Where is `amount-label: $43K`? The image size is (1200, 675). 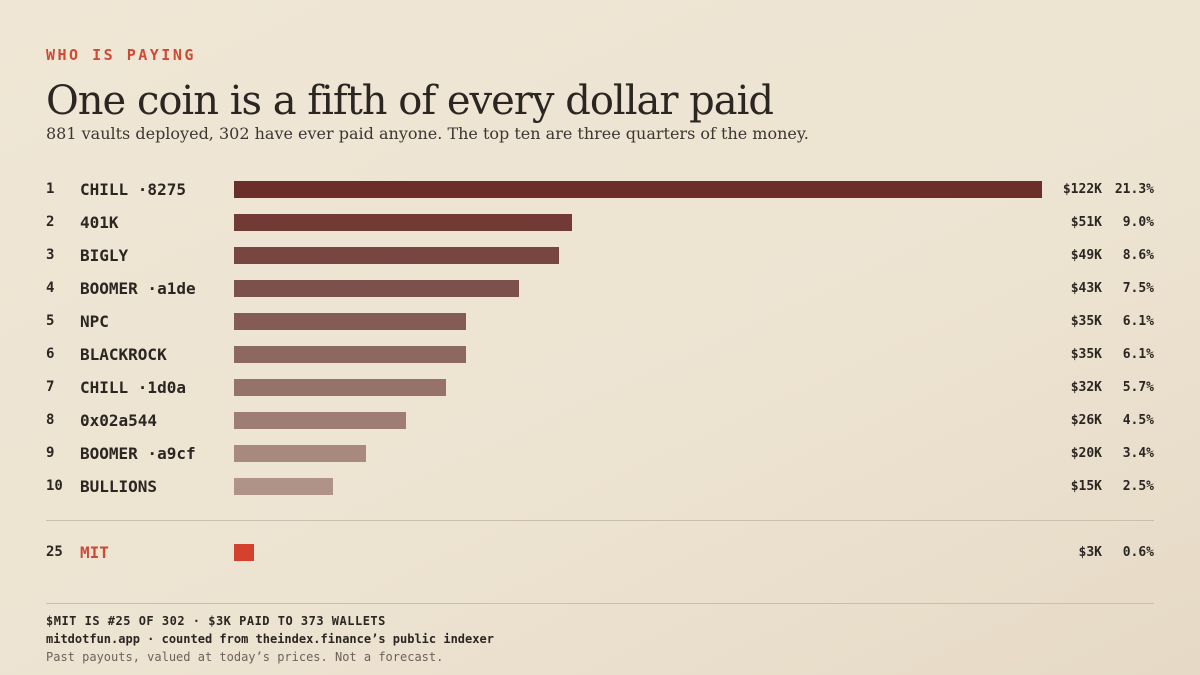
amount-label: $43K is located at coordinates (1086, 288).